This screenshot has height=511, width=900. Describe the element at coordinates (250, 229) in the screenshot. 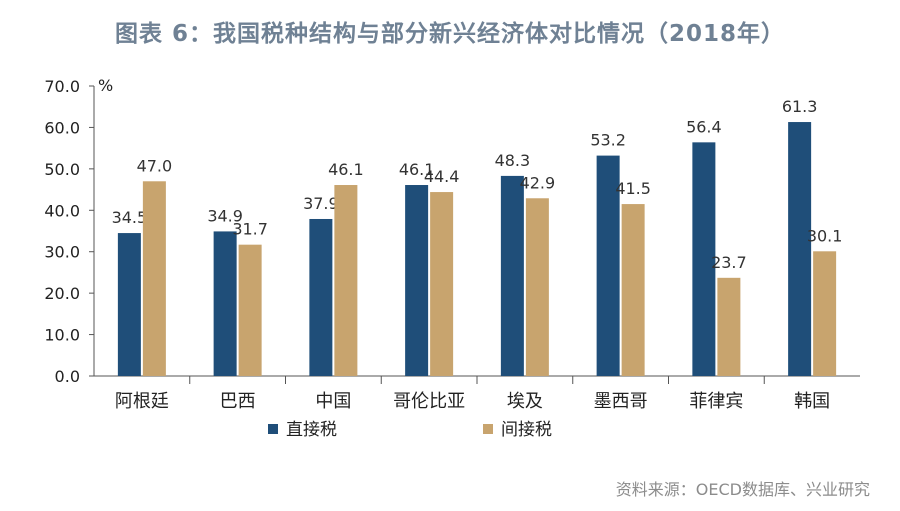

I see `data-label: 31.7` at that location.